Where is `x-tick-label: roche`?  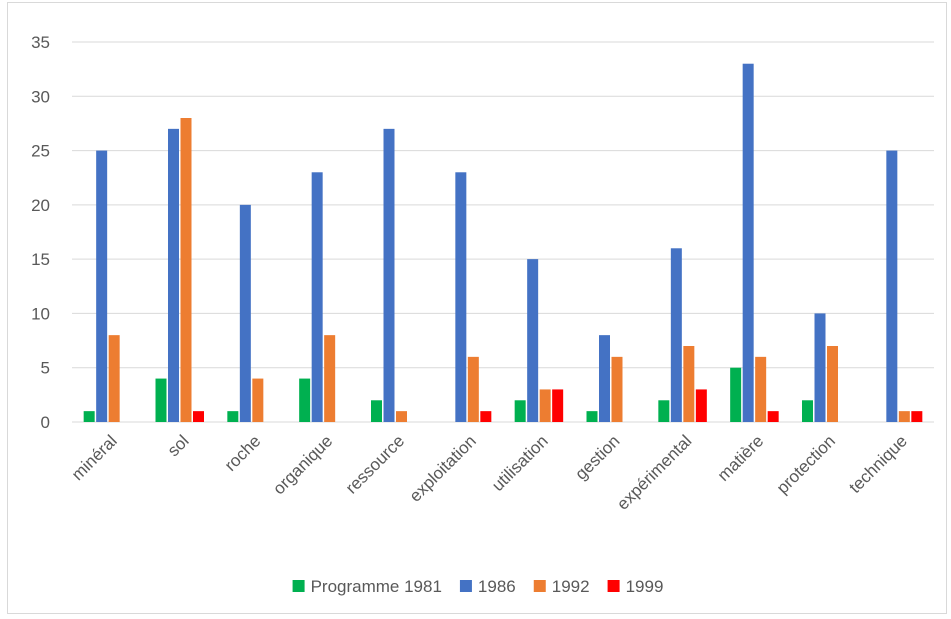
x-tick-label: roche is located at coordinates (243, 453).